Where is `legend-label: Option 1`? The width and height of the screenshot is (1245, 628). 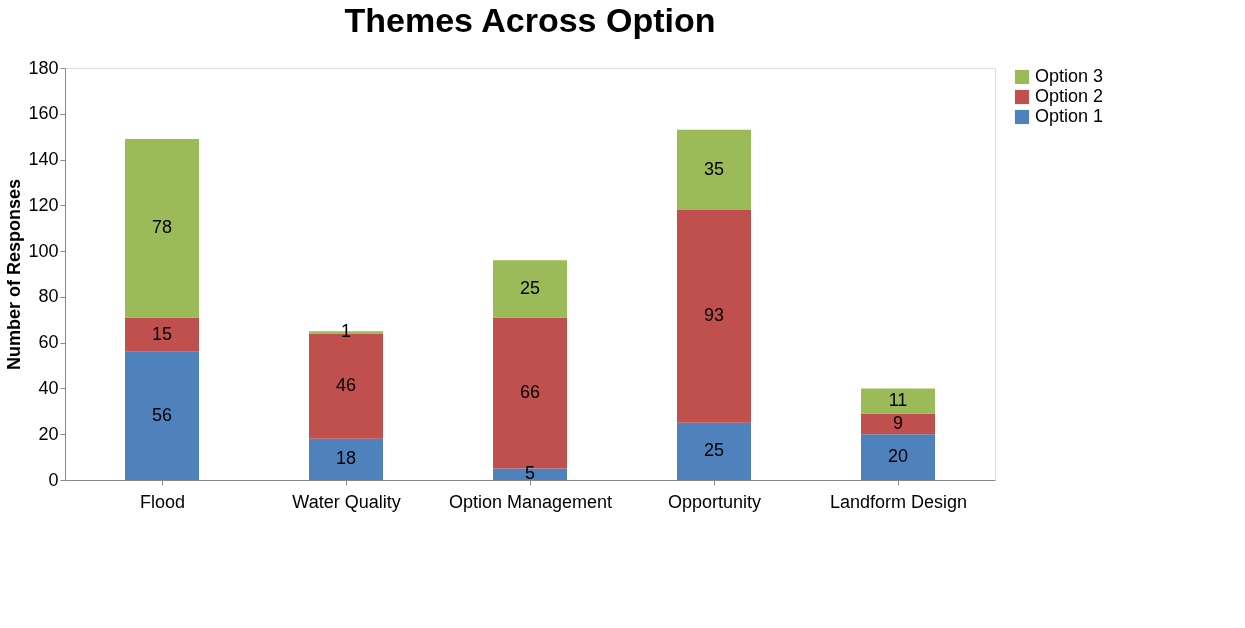 legend-label: Option 1 is located at coordinates (1069, 116).